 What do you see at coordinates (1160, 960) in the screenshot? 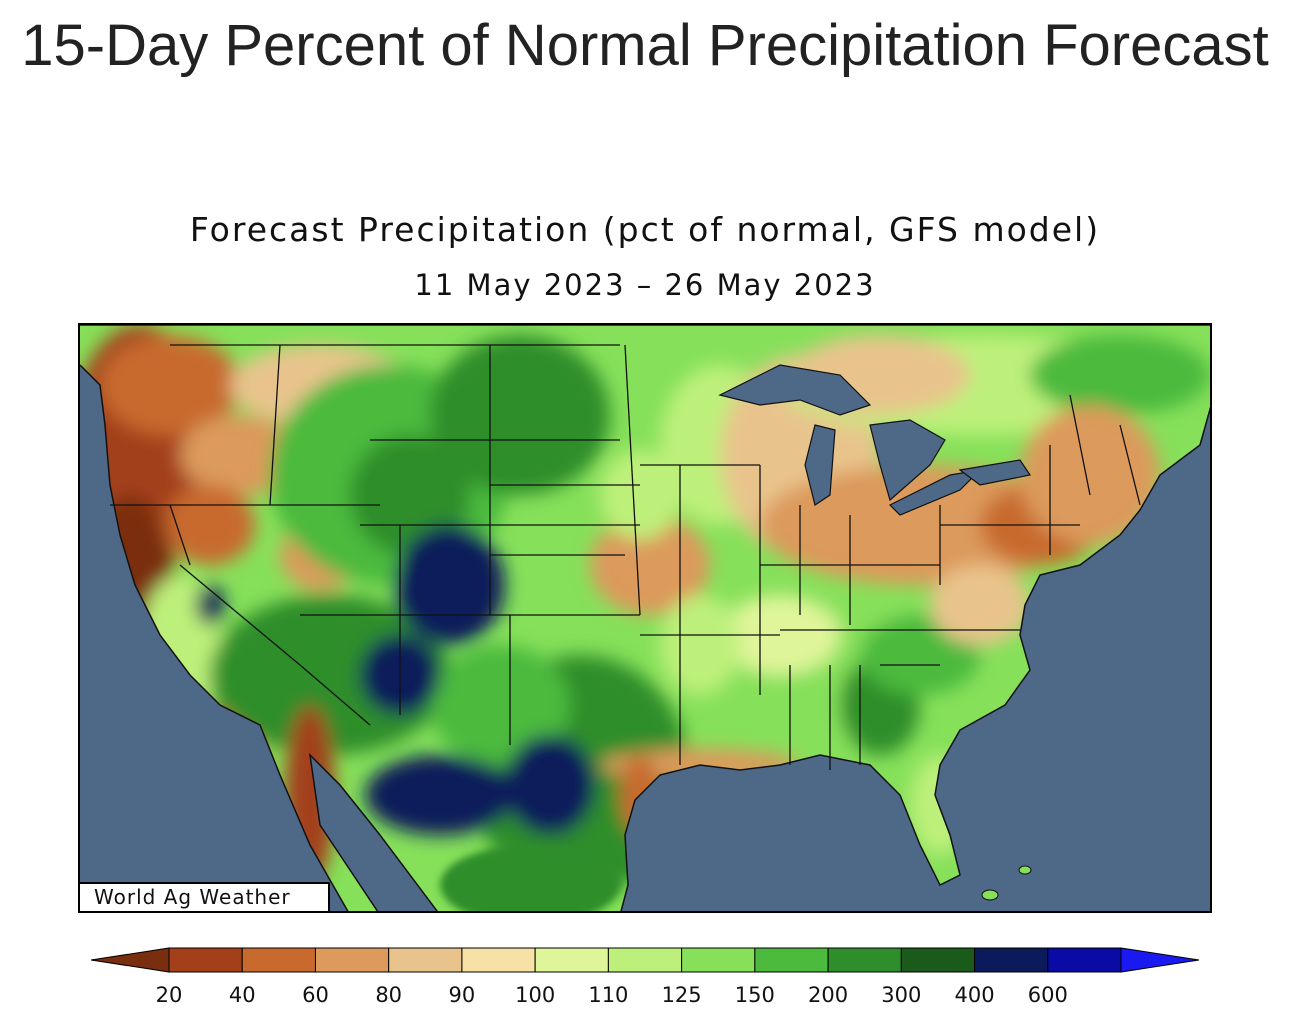
I see `legend-swatch-high` at bounding box center [1160, 960].